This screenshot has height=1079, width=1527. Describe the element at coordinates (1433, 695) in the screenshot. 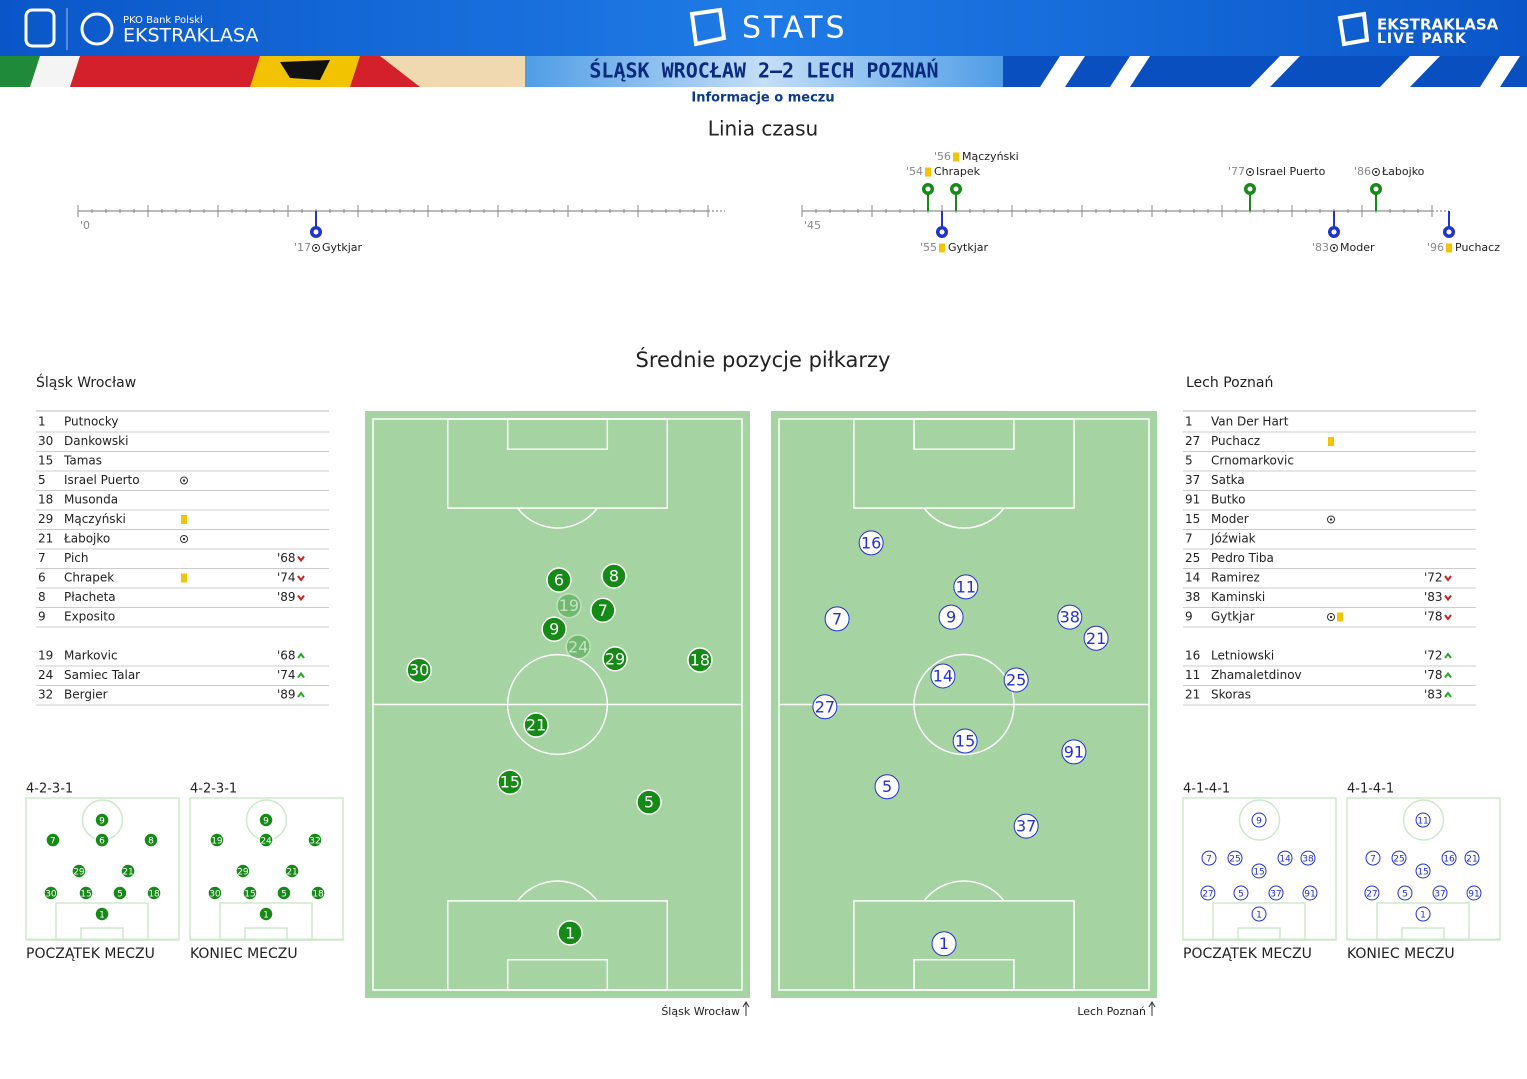

I see `sub-minute: '83` at that location.